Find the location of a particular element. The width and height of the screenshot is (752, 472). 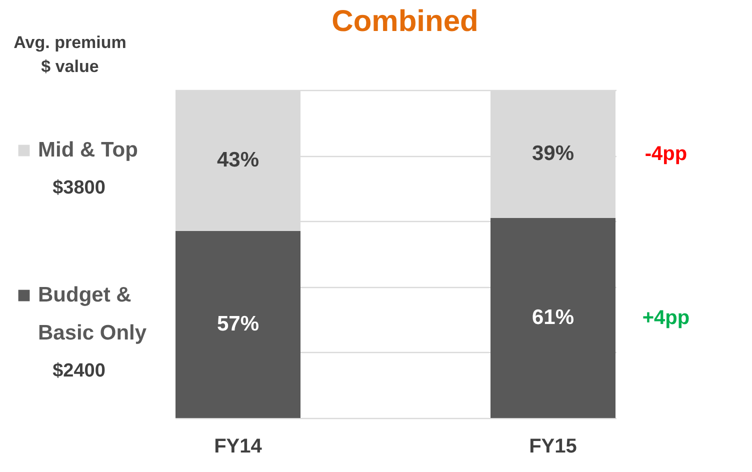

text: $2400 is located at coordinates (79, 371).